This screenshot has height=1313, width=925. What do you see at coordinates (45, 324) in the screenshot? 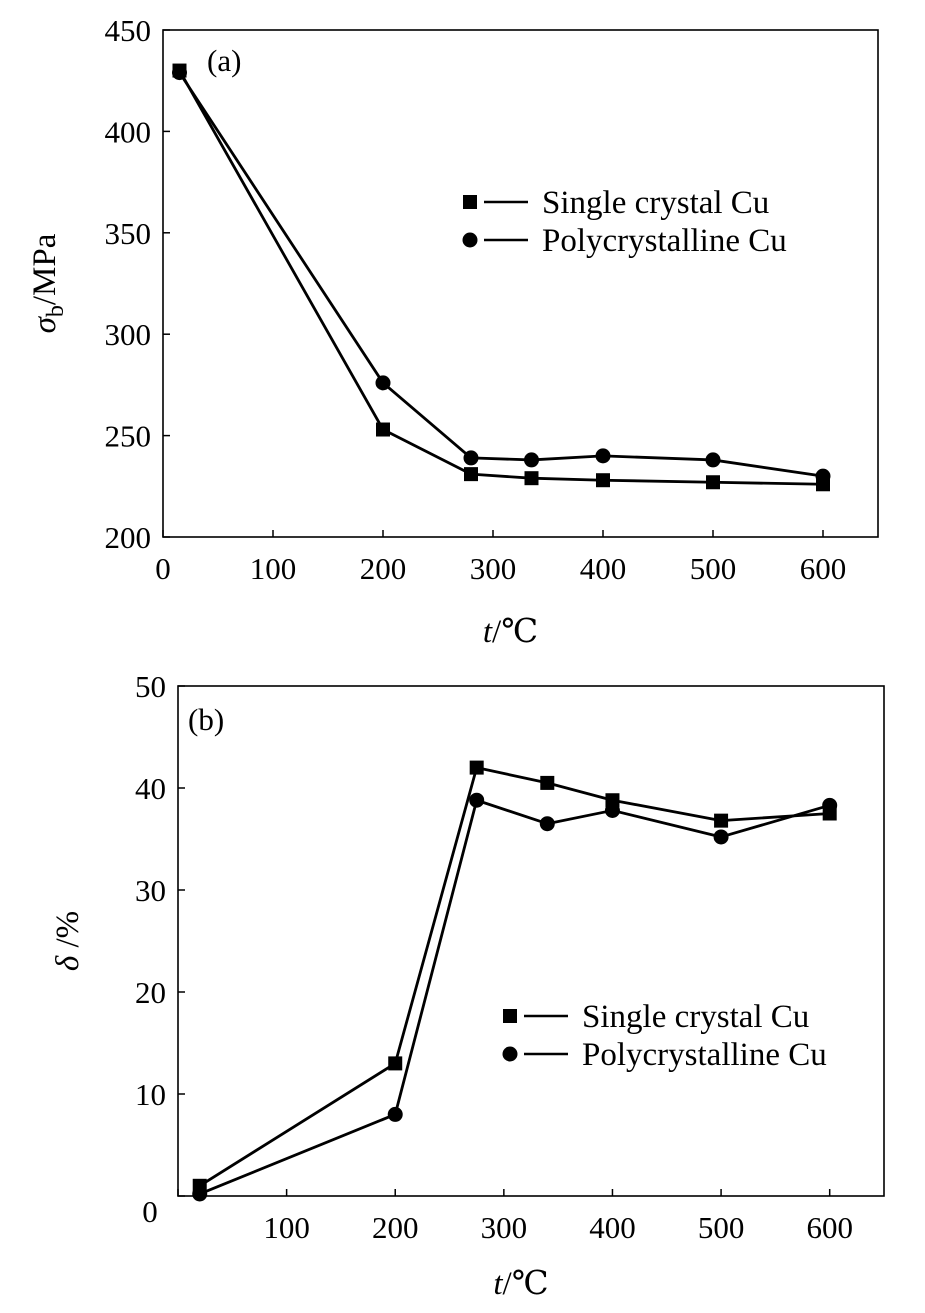
I see `y-axis-label-symbol: σ` at bounding box center [45, 324].